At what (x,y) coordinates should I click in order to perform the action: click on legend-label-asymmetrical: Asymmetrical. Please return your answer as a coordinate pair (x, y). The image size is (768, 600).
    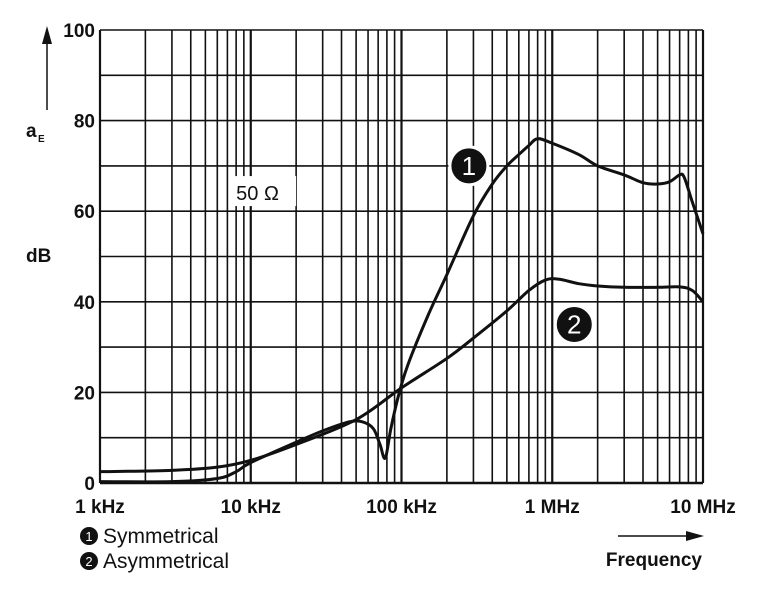
    Looking at the image, I should click on (166, 561).